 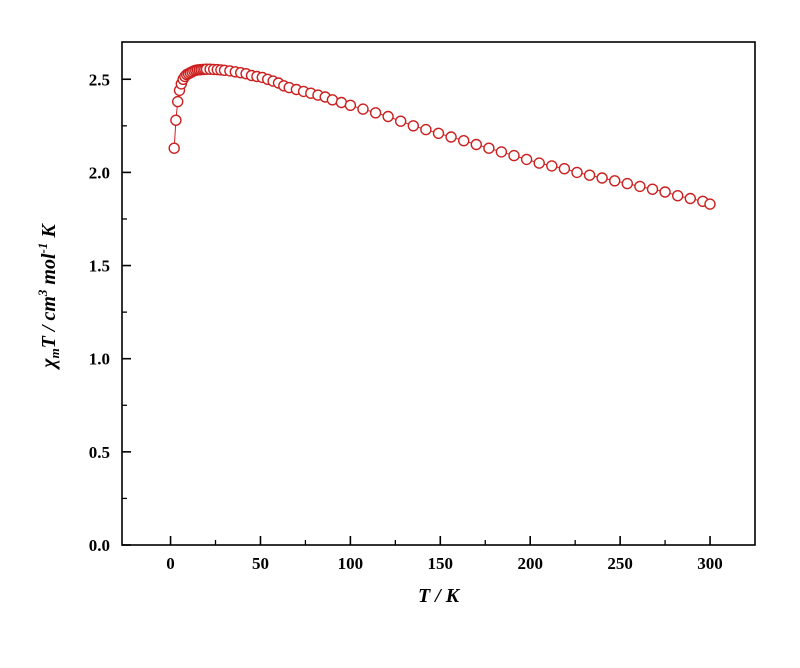 What do you see at coordinates (441, 563) in the screenshot?
I see `x-tick-label: 150` at bounding box center [441, 563].